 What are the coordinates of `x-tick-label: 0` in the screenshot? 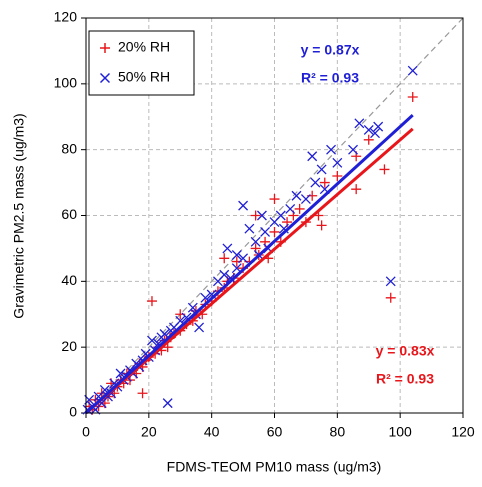 It's located at (86, 432).